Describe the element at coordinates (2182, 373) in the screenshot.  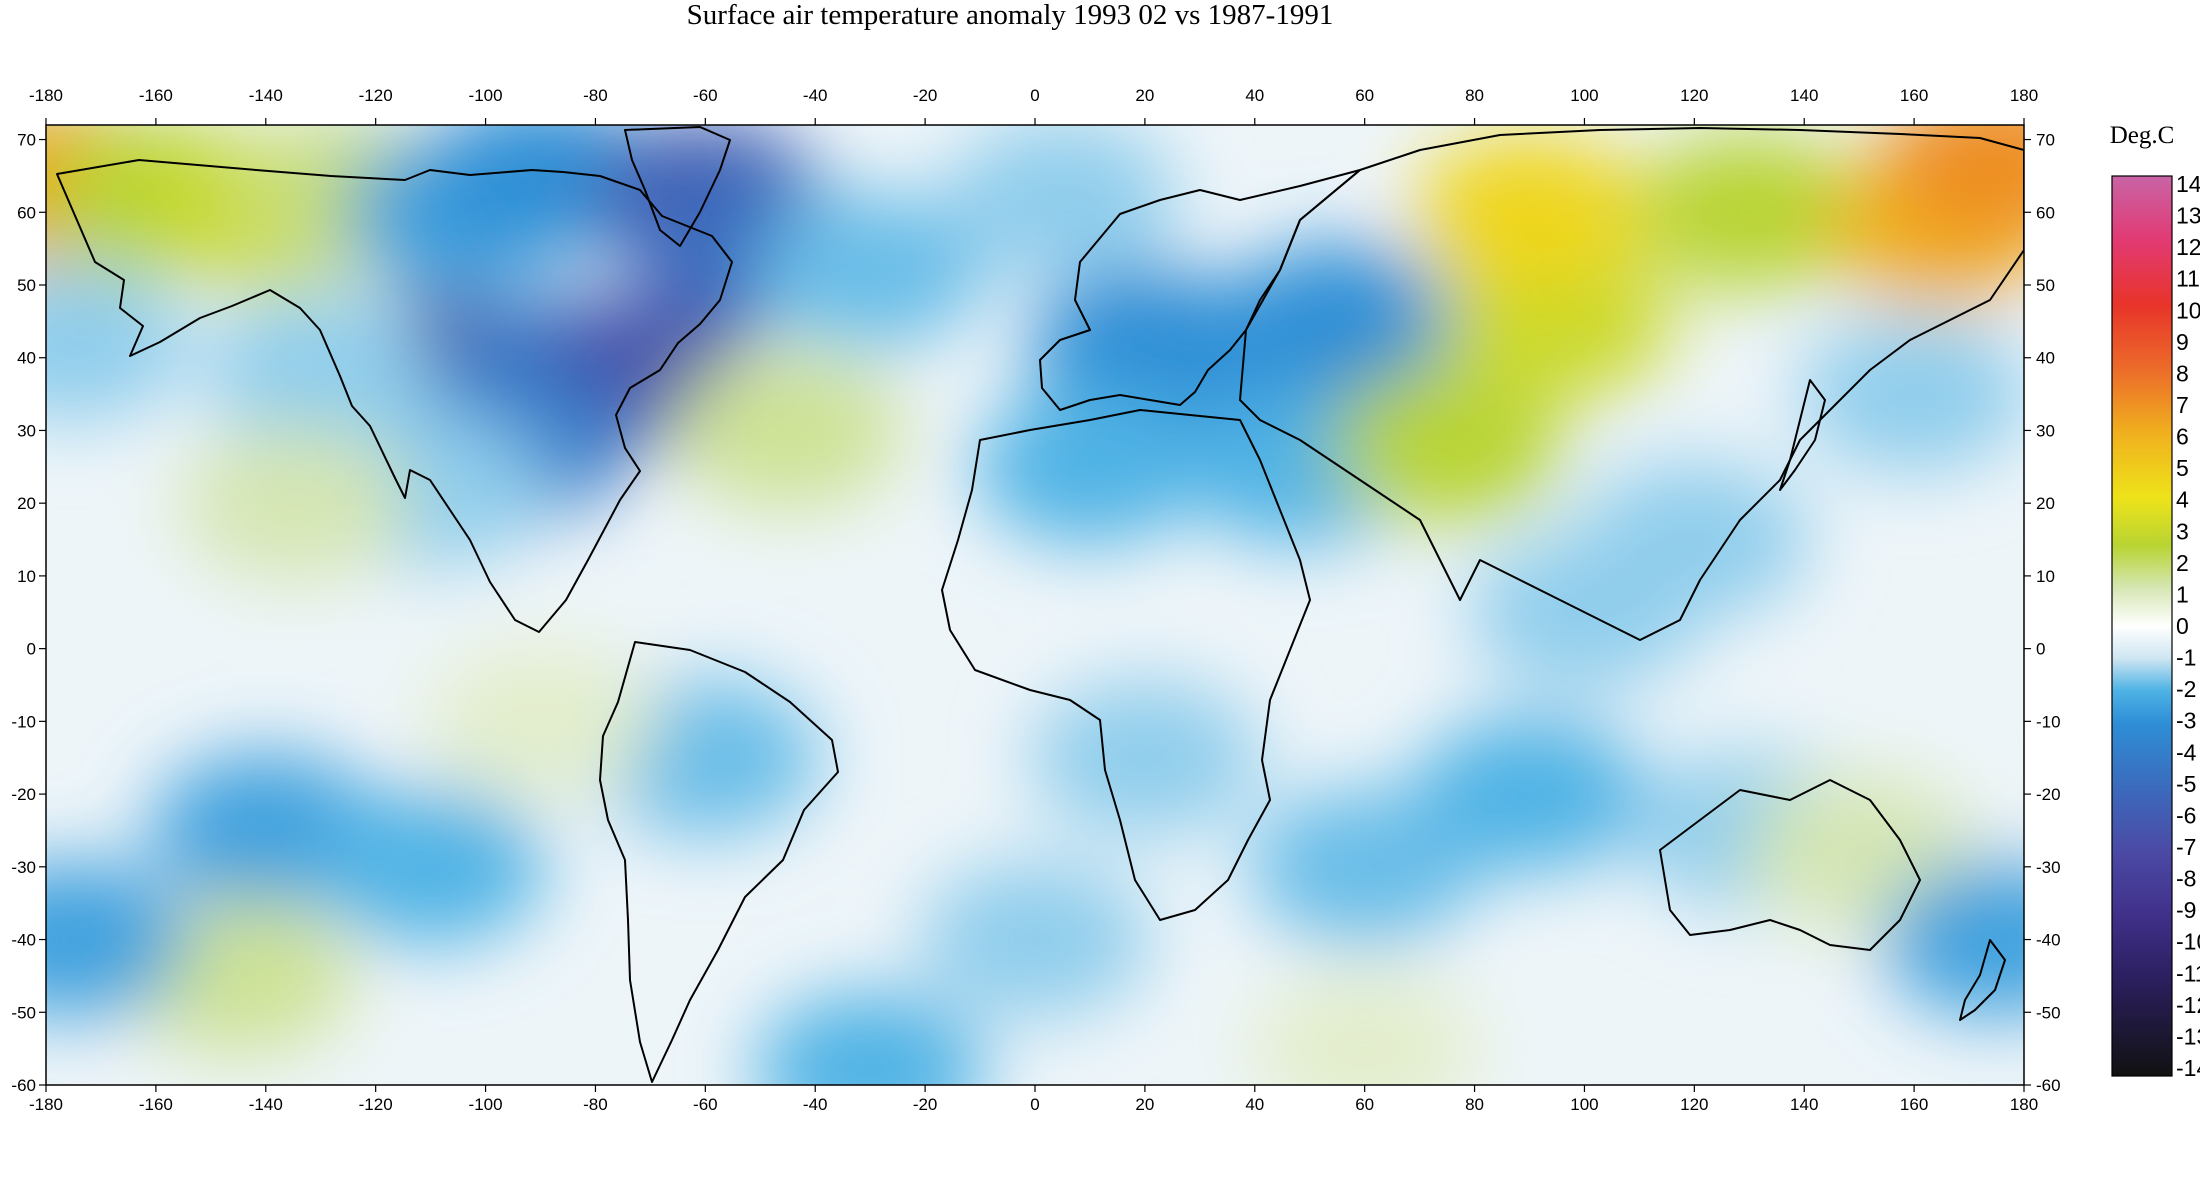
I see `colorbar-tick-label: 8` at that location.